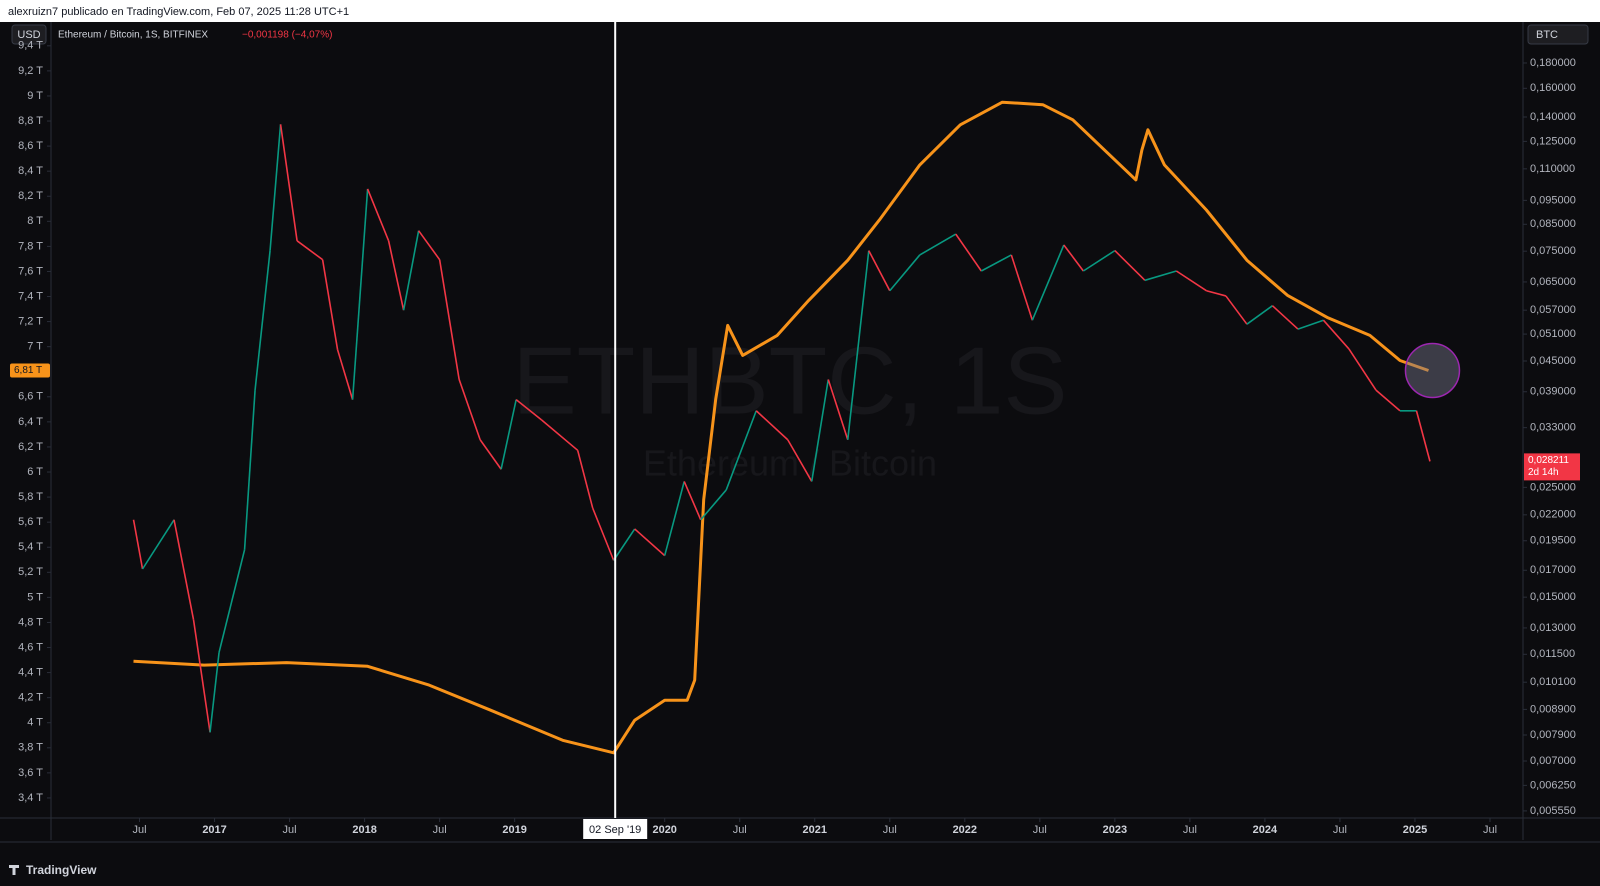 The height and width of the screenshot is (886, 1600). I want to click on y-tick-label: 7 T, so click(35, 347).